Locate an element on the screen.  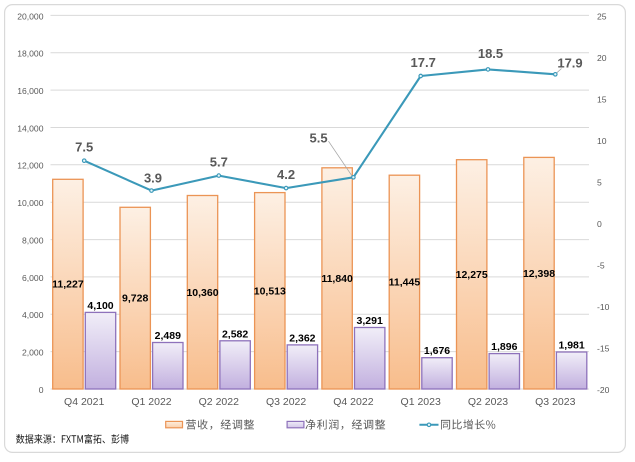
svg-text: 12,398 is located at coordinates (539, 274).